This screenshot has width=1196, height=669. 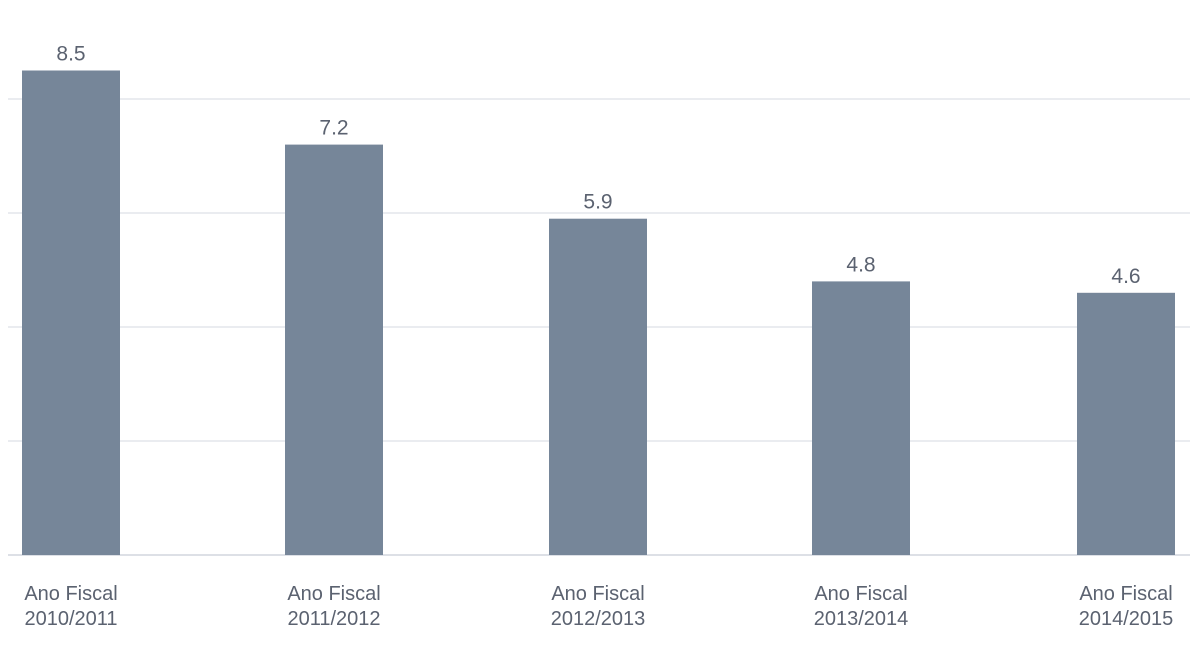 I want to click on value-label: 4.6, so click(x=1125, y=276).